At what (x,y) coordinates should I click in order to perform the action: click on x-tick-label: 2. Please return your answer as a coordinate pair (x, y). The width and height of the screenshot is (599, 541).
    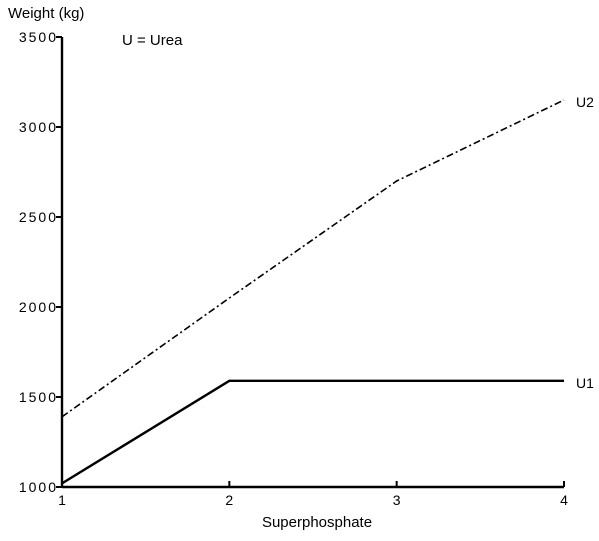
    Looking at the image, I should click on (229, 500).